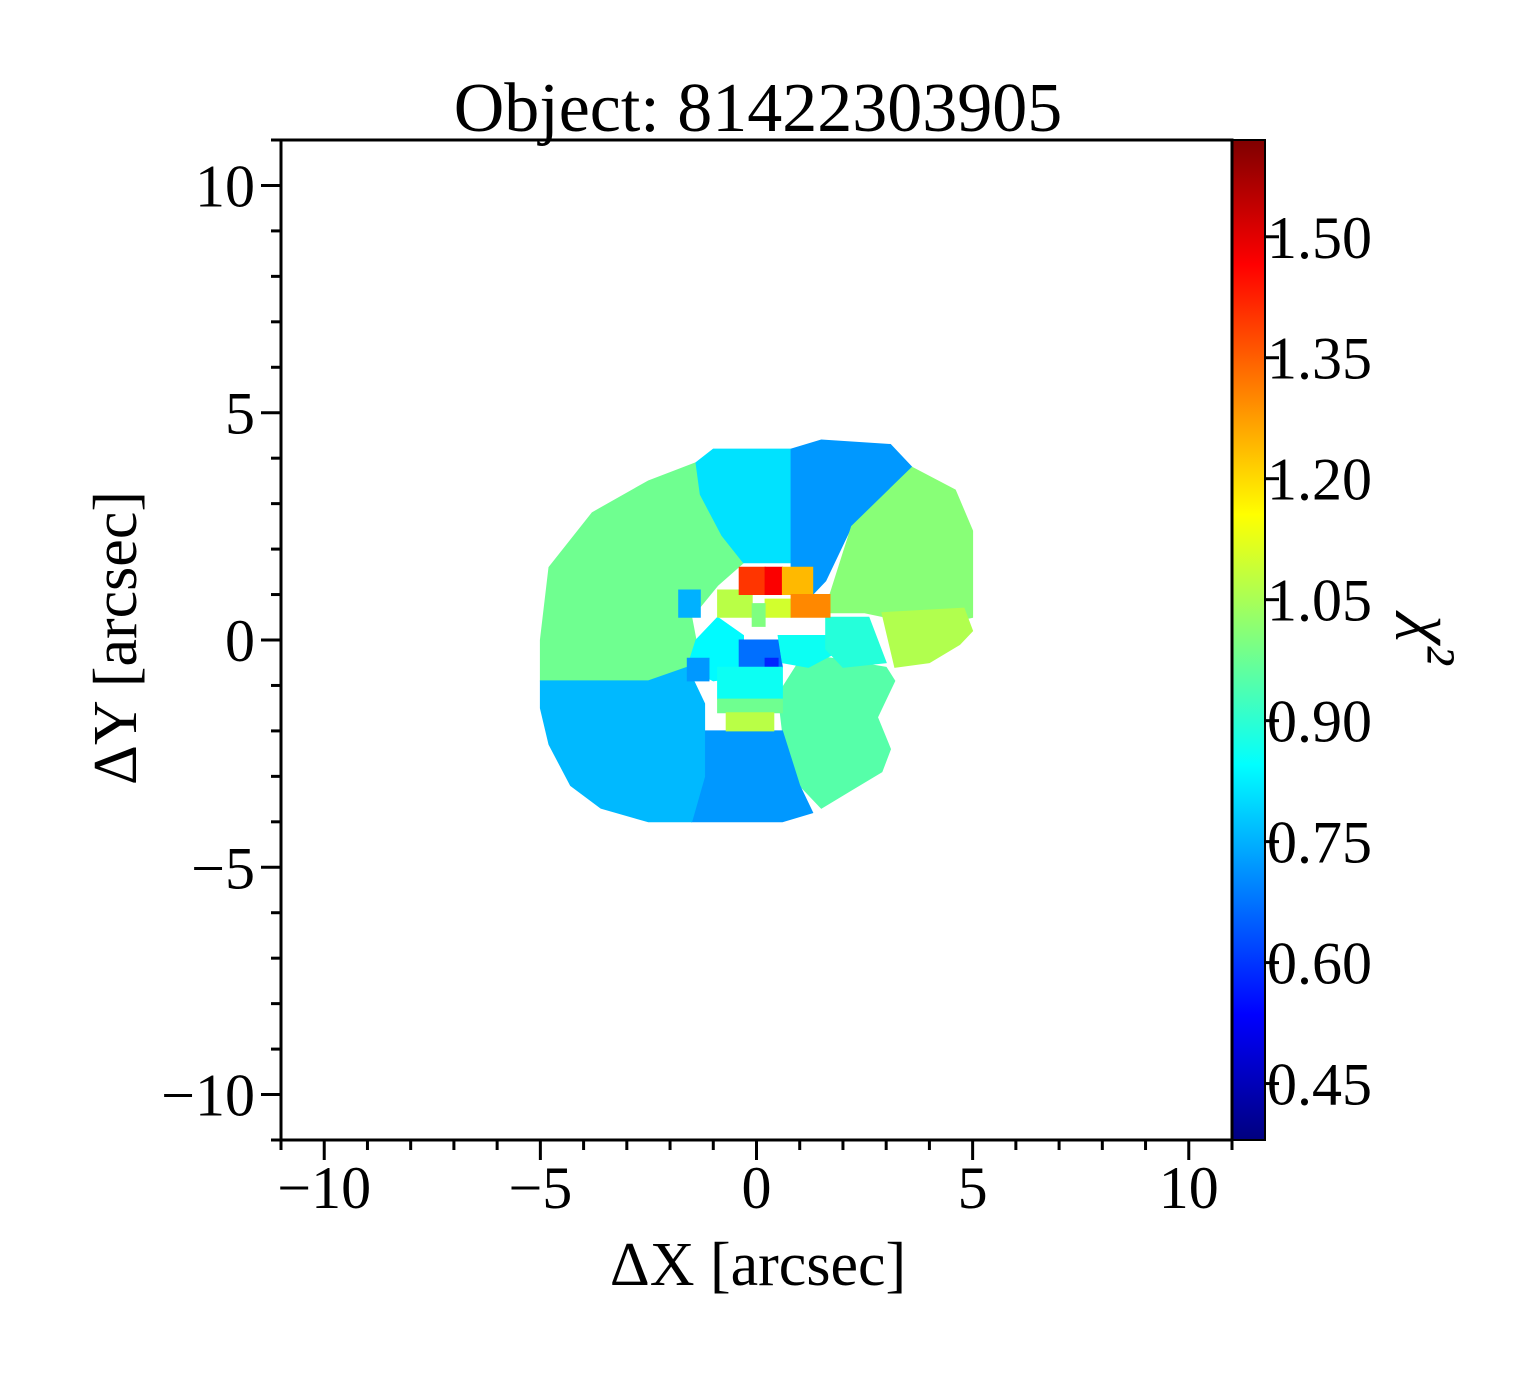 Image resolution: width=1540 pixels, height=1375 pixels. I want to click on colorbar-ticks: 1.50 1.35 1.20 1.05 0.90 0.75 0.60 0.45, so click(1318, 661).